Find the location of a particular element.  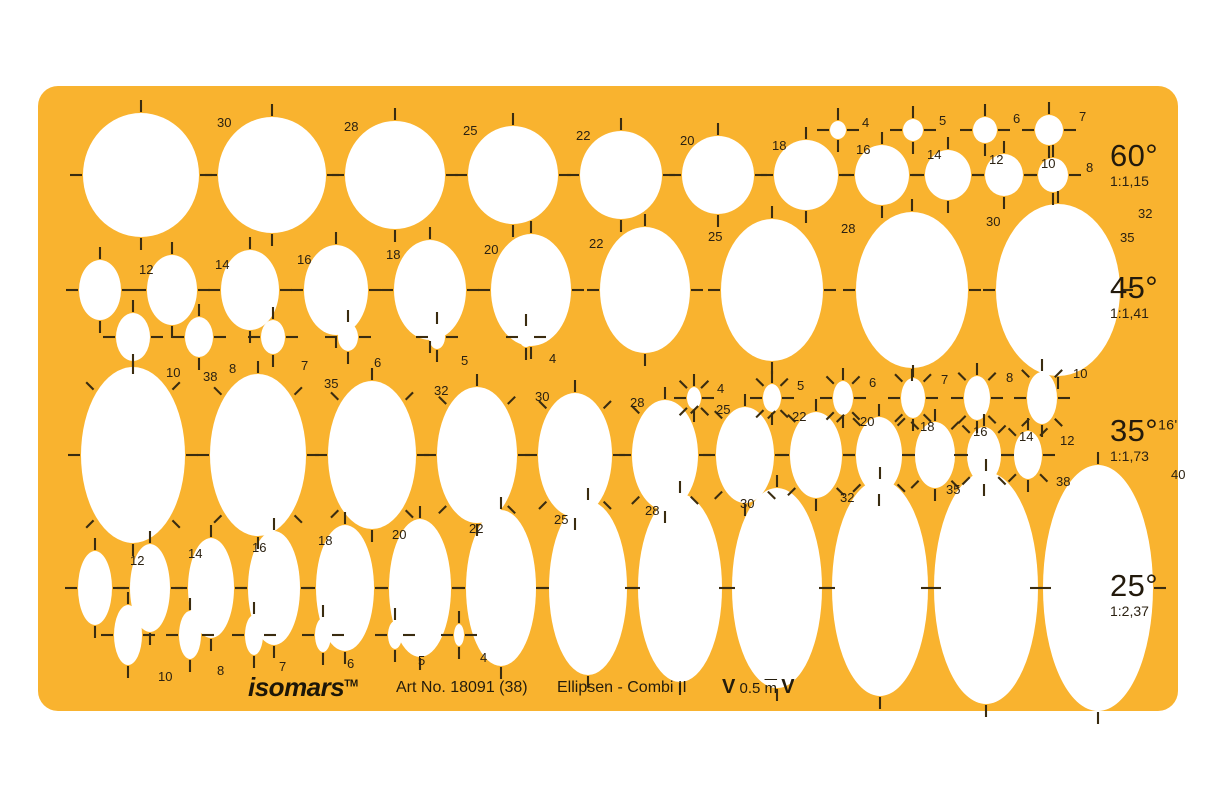

angle-value-45: 45° is located at coordinates (1134, 287).